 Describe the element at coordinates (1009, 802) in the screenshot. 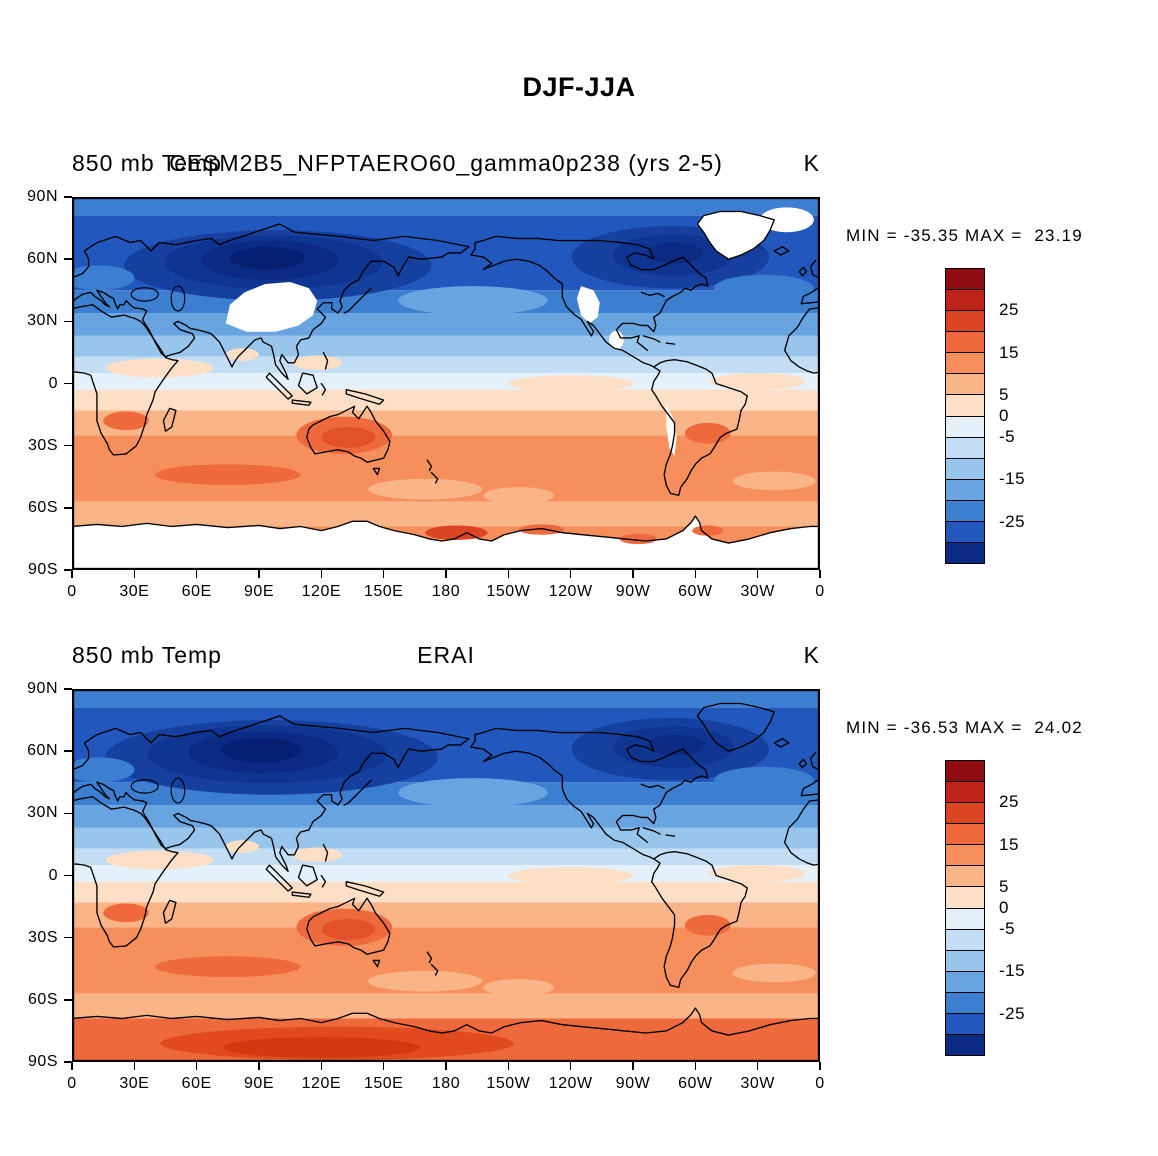

I see `colorbar-label: 25` at that location.